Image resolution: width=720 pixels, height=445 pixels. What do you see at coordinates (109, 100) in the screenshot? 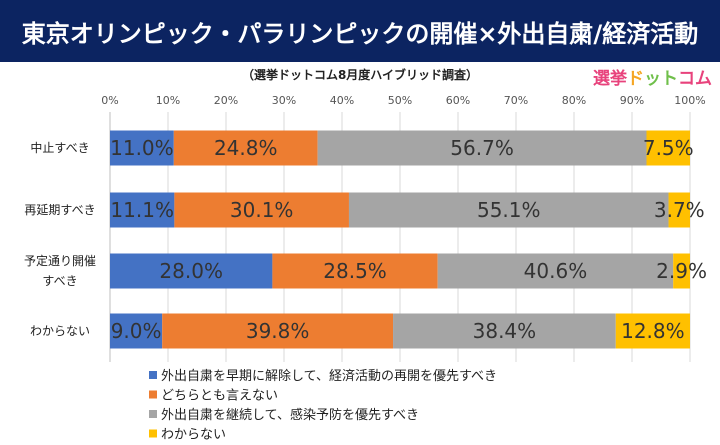
I see `x-tick-label: 0%` at bounding box center [109, 100].